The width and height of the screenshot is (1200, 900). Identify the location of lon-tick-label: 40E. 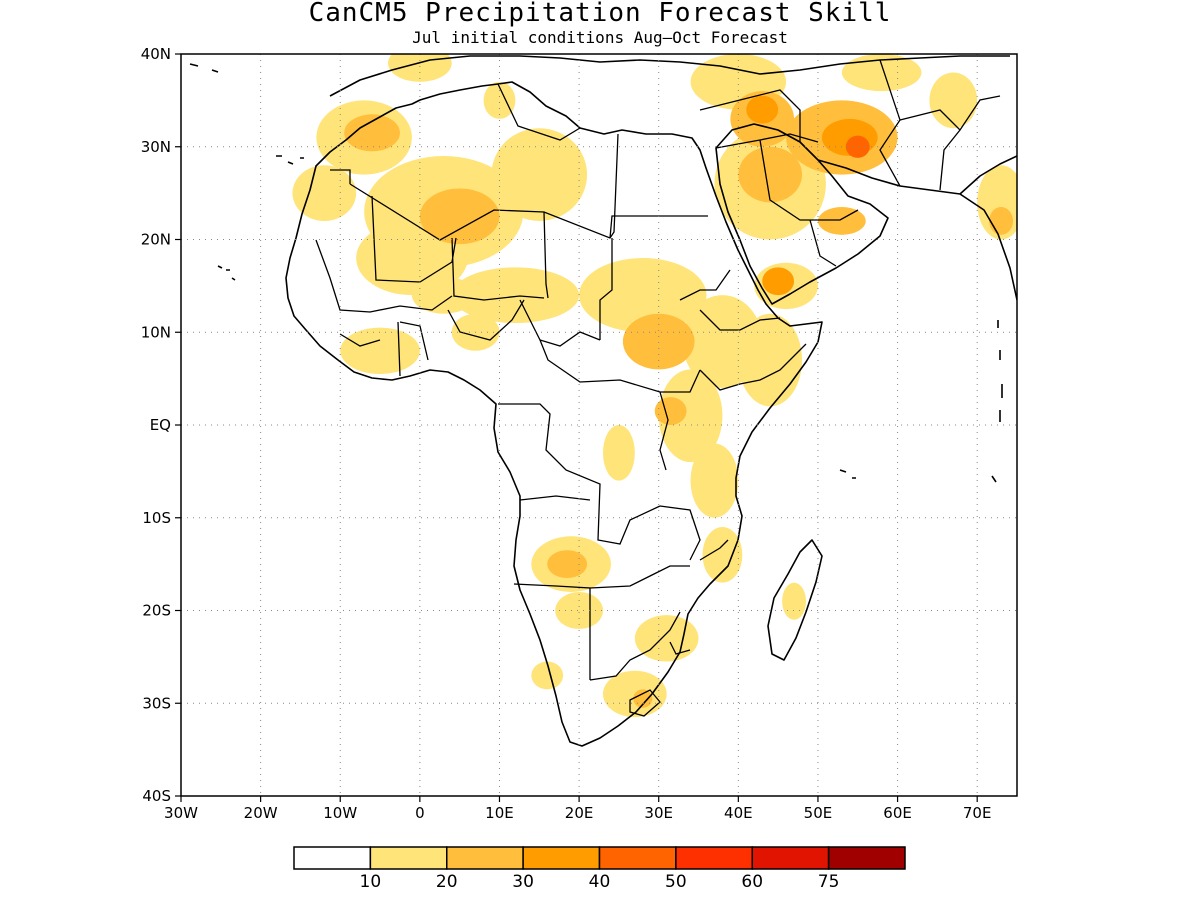
(738, 813).